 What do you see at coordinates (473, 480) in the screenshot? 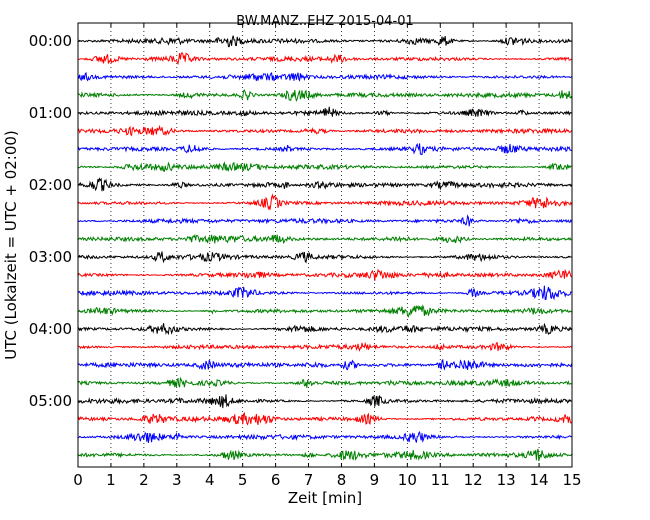
I see `x-tick-label: 12` at bounding box center [473, 480].